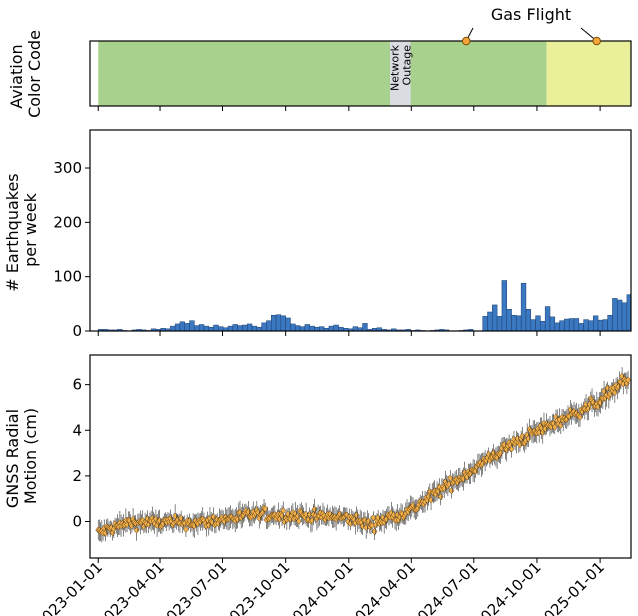  What do you see at coordinates (400, 67) in the screenshot?
I see `network-outage-label: NetworkOutage` at bounding box center [400, 67].